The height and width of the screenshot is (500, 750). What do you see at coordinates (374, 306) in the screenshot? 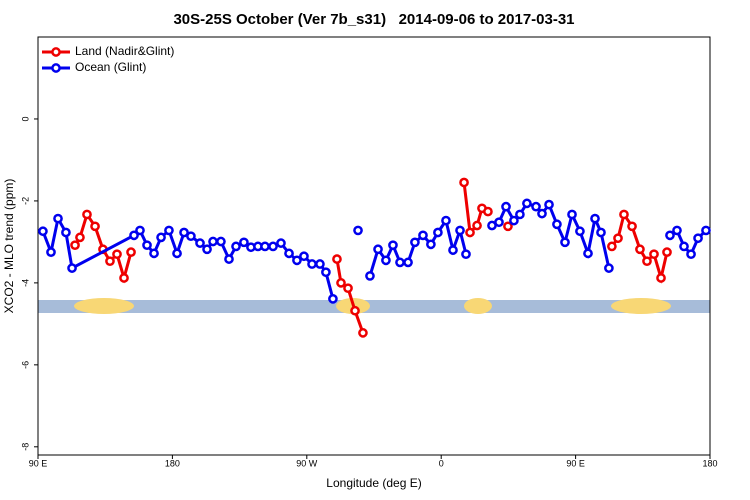
I see `surface-band` at bounding box center [374, 306].